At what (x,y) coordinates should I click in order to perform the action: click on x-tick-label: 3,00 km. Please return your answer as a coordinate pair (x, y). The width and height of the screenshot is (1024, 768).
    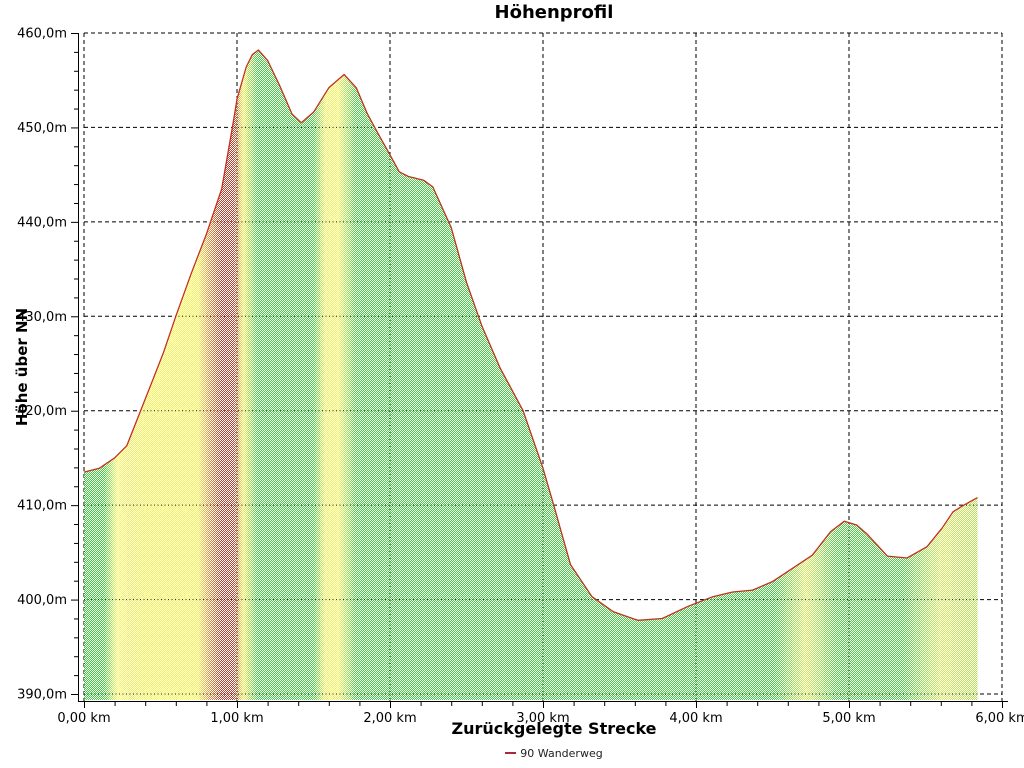
    Looking at the image, I should click on (542, 718).